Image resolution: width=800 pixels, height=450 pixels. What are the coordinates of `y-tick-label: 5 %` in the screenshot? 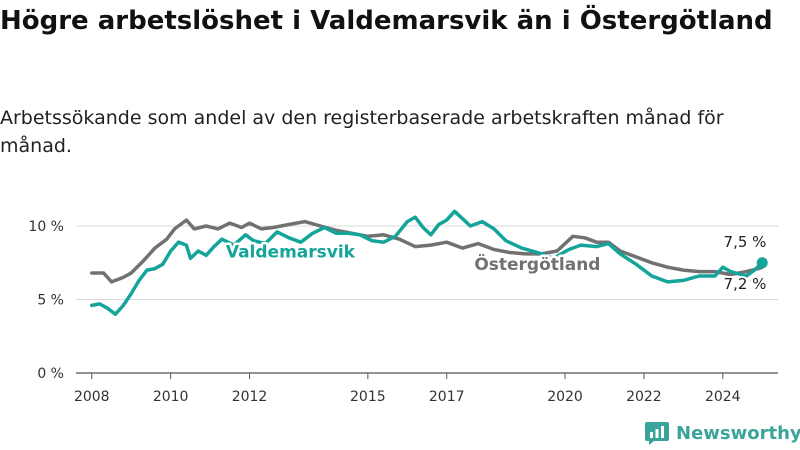 It's located at (50, 301).